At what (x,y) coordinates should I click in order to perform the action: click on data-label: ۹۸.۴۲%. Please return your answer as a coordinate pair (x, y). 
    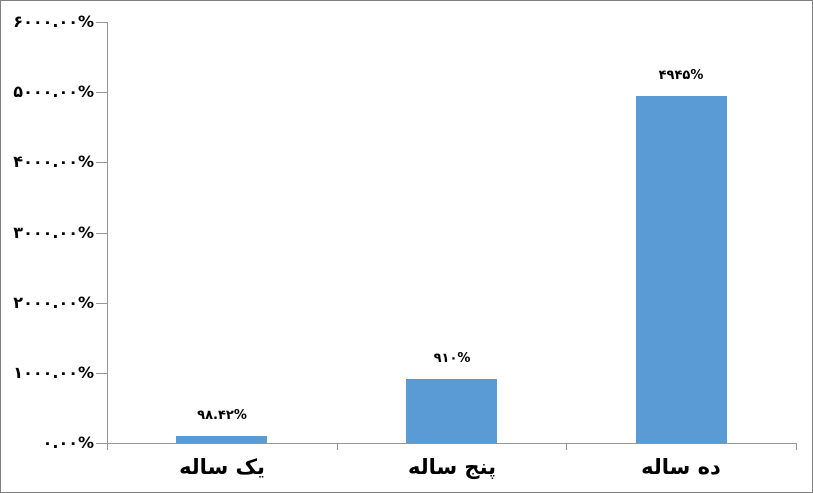
    Looking at the image, I should click on (222, 415).